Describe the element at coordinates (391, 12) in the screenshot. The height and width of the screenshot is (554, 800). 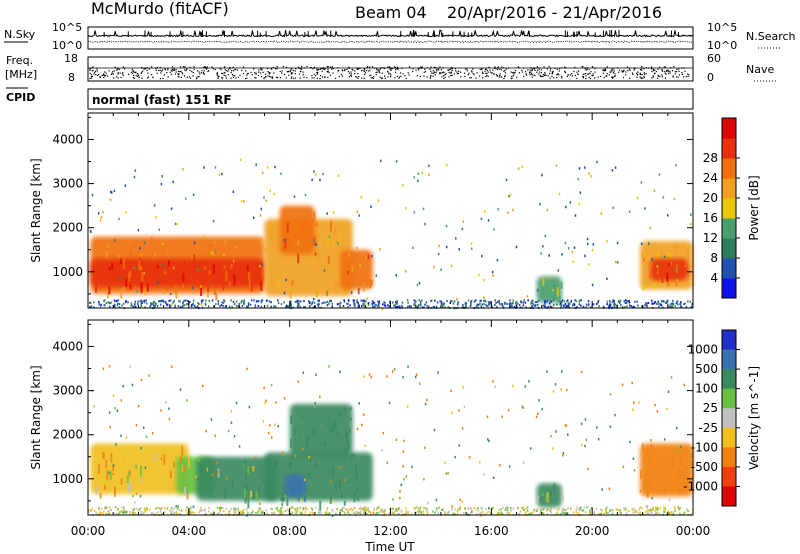
I see `beam-label: Beam 04` at that location.